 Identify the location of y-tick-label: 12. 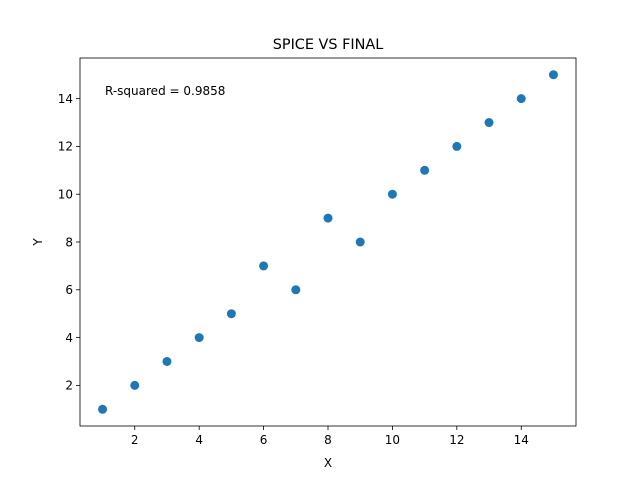
(65, 147).